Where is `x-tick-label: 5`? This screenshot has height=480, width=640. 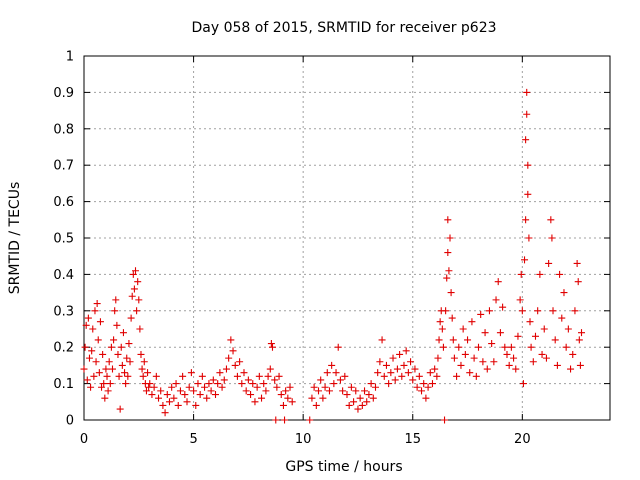
x-tick-label: 5 is located at coordinates (193, 439).